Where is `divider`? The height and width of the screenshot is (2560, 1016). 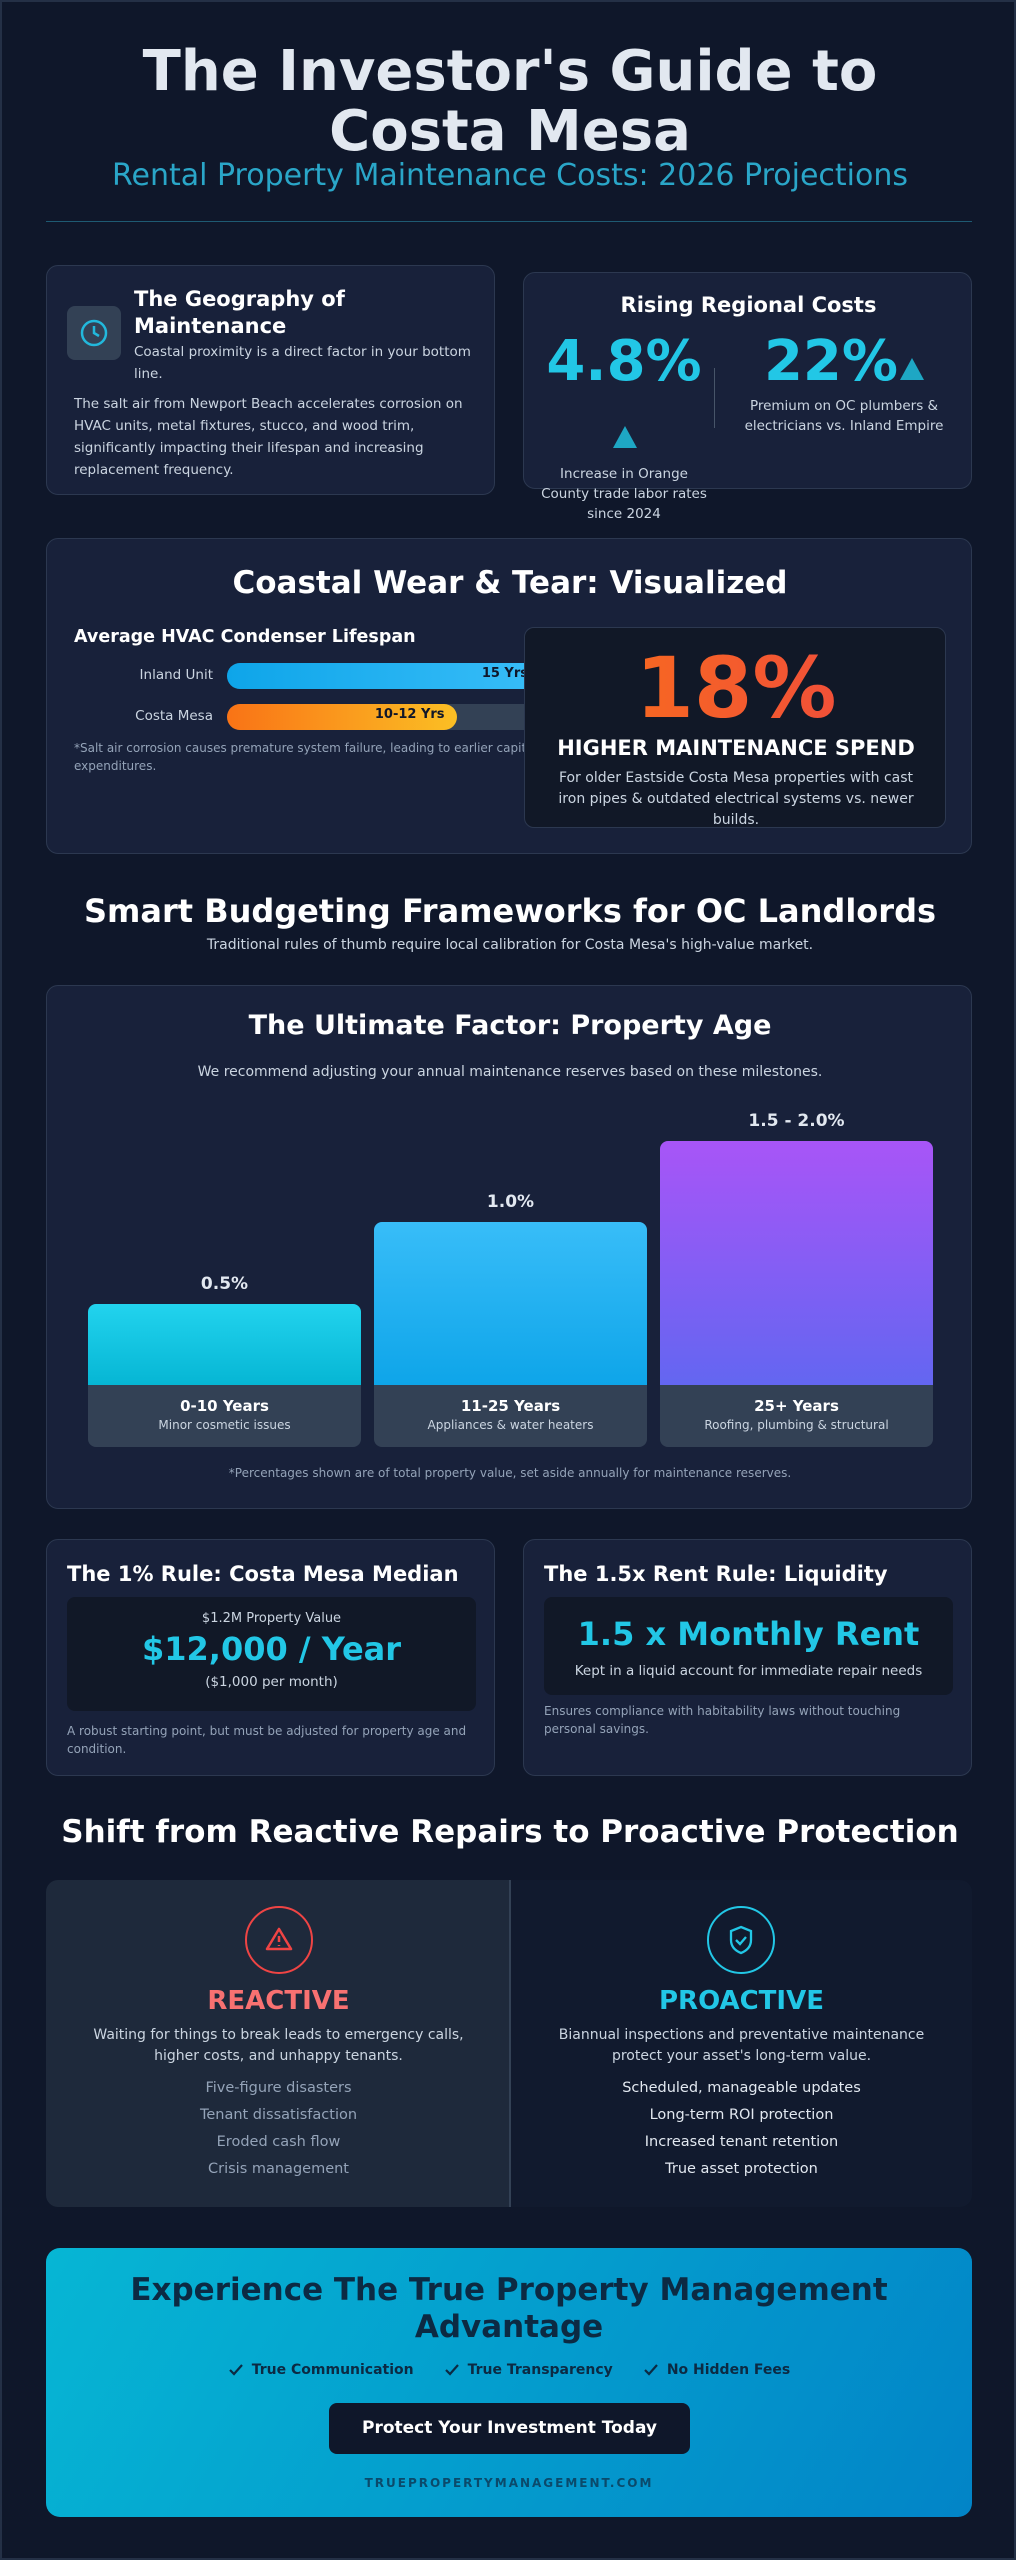
divider is located at coordinates (509, 221).